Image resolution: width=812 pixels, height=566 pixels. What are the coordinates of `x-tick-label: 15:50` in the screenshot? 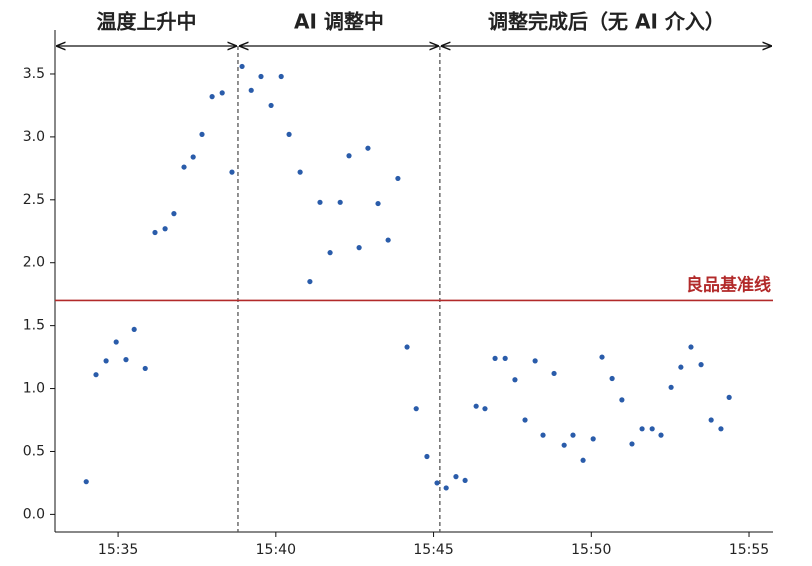 It's located at (591, 550).